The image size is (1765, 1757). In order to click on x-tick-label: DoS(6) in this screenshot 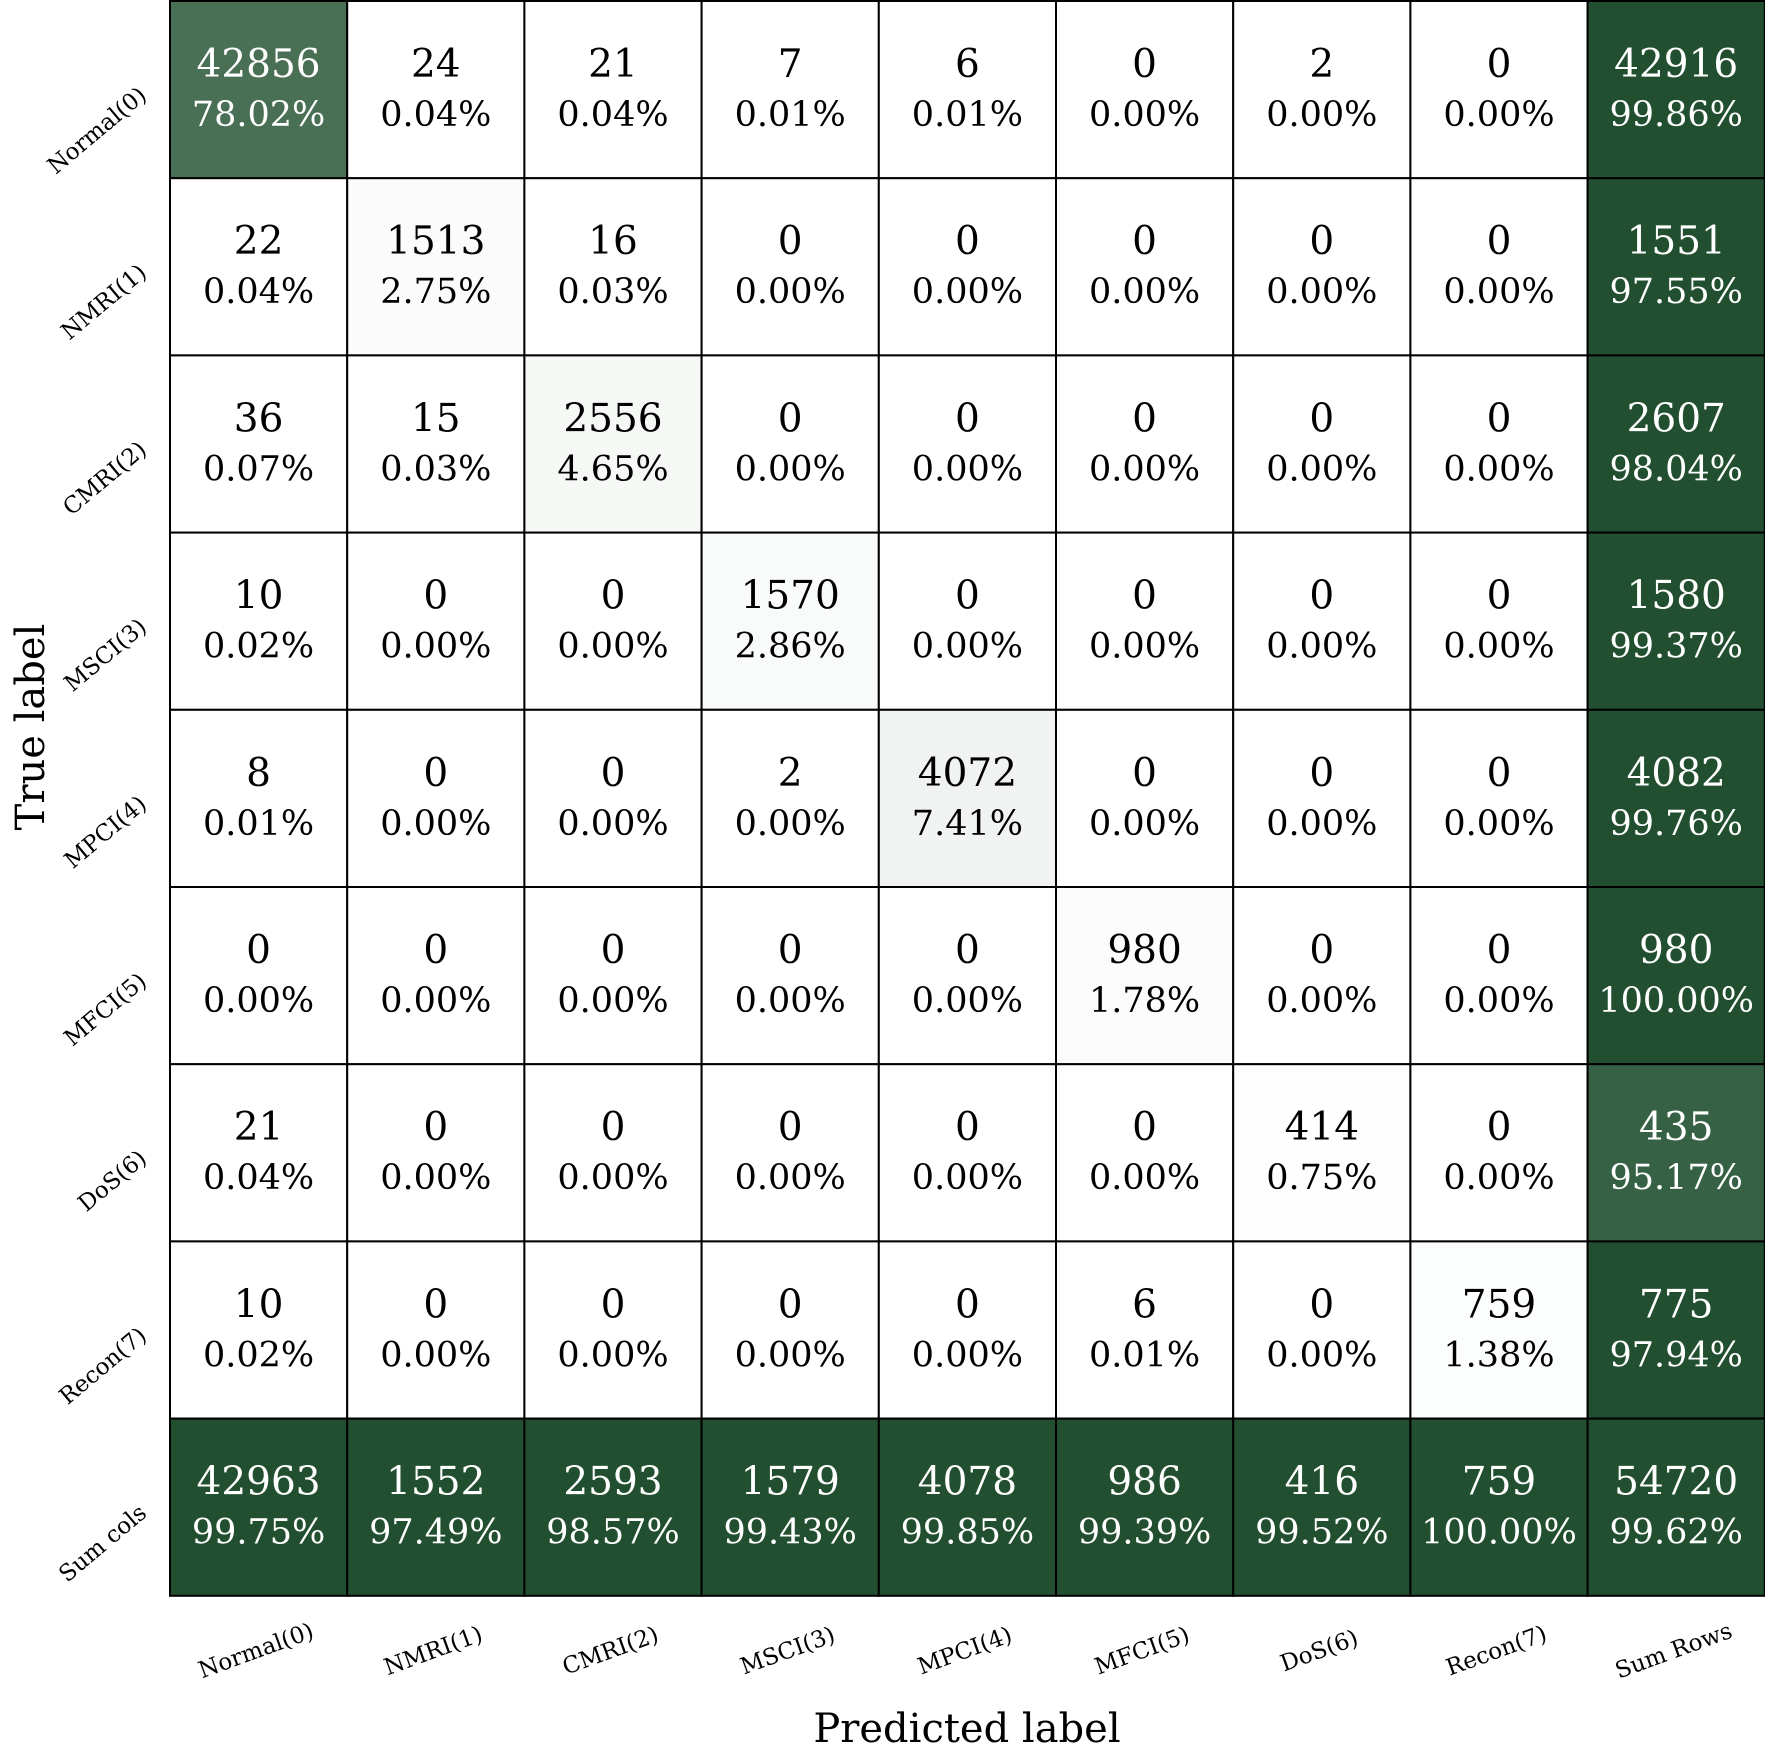, I will do `click(1319, 1651)`.